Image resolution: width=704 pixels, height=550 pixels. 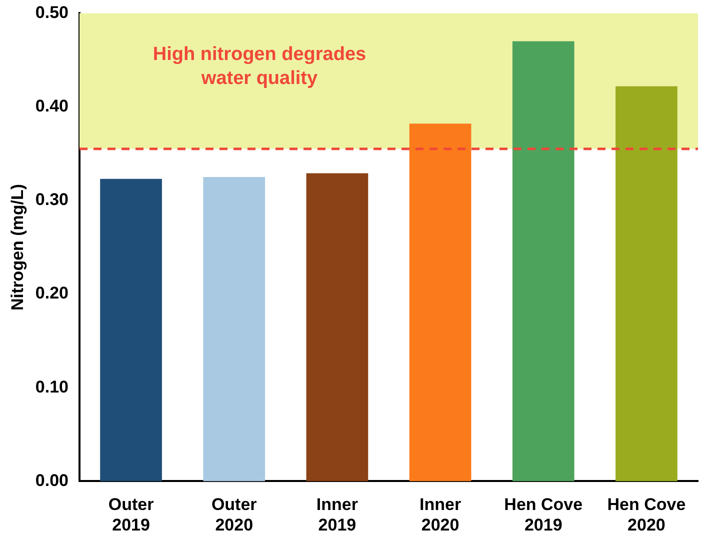 What do you see at coordinates (51, 293) in the screenshot?
I see `y-tick-label: 0.20` at bounding box center [51, 293].